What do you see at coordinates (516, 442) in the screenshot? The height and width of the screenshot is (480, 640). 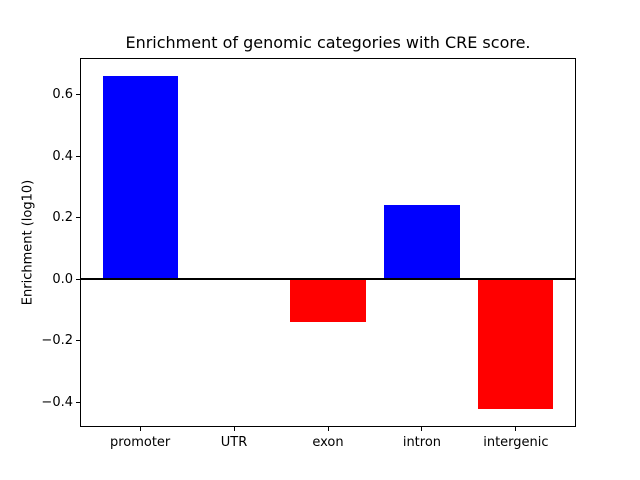 I see `x-tick-label-intergenic: intergenic` at bounding box center [516, 442].